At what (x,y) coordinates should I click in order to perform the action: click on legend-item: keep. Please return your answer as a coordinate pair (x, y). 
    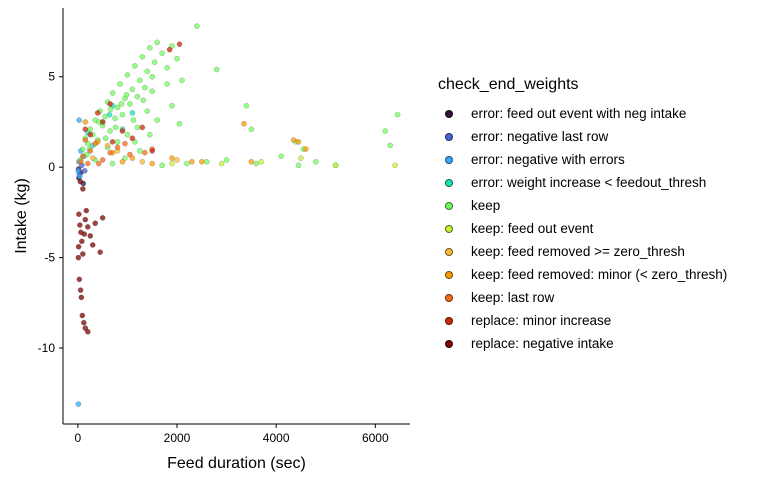
    Looking at the image, I should click on (582, 205).